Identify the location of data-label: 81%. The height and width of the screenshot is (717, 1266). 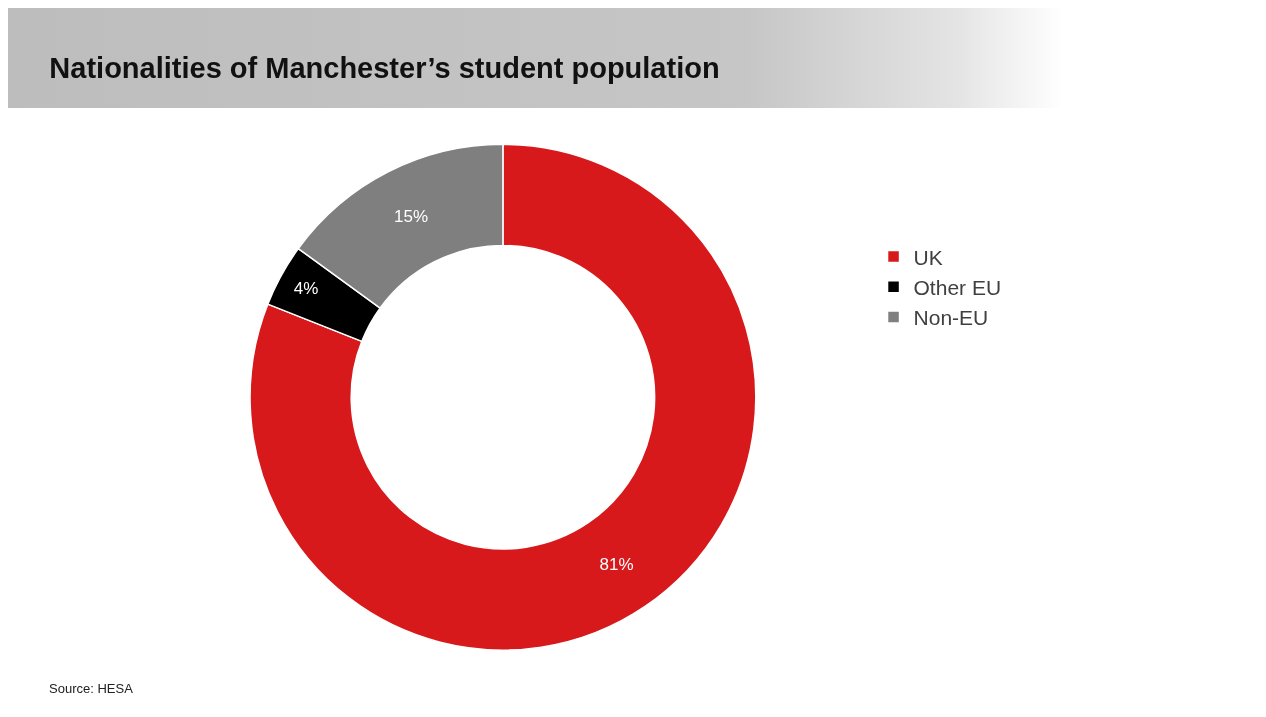
(616, 565).